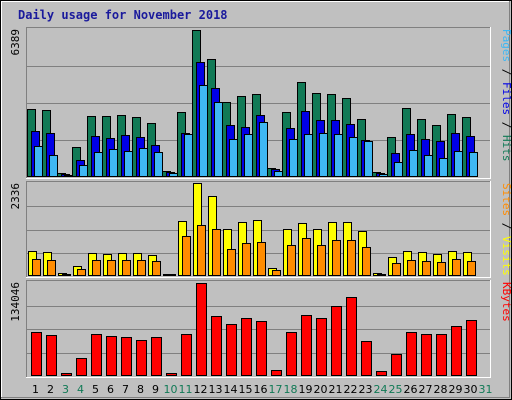 The height and width of the screenshot is (400, 512). I want to click on x-tick-label-day-24: 24, so click(381, 389).